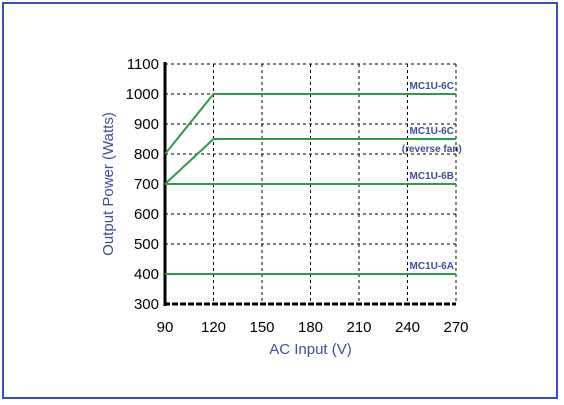 This screenshot has width=564, height=405. What do you see at coordinates (146, 184) in the screenshot?
I see `y-tick-label: 700` at bounding box center [146, 184].